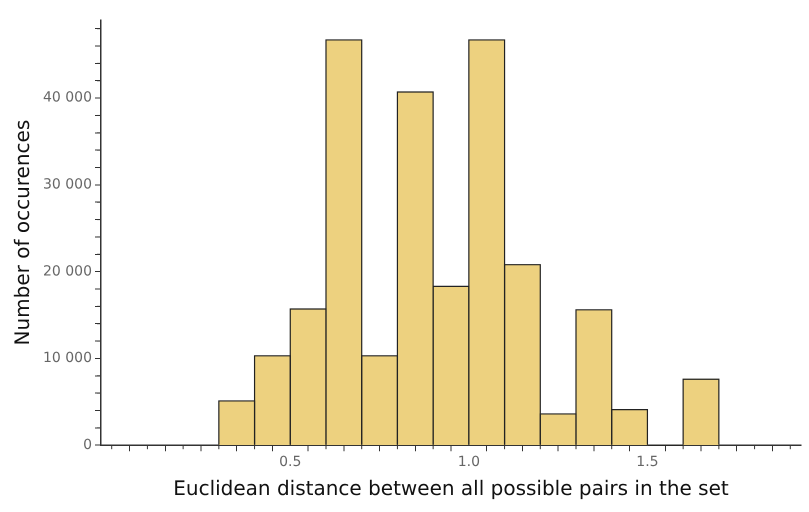 The width and height of the screenshot is (809, 512). I want to click on y-tick-label: 0, so click(87, 444).